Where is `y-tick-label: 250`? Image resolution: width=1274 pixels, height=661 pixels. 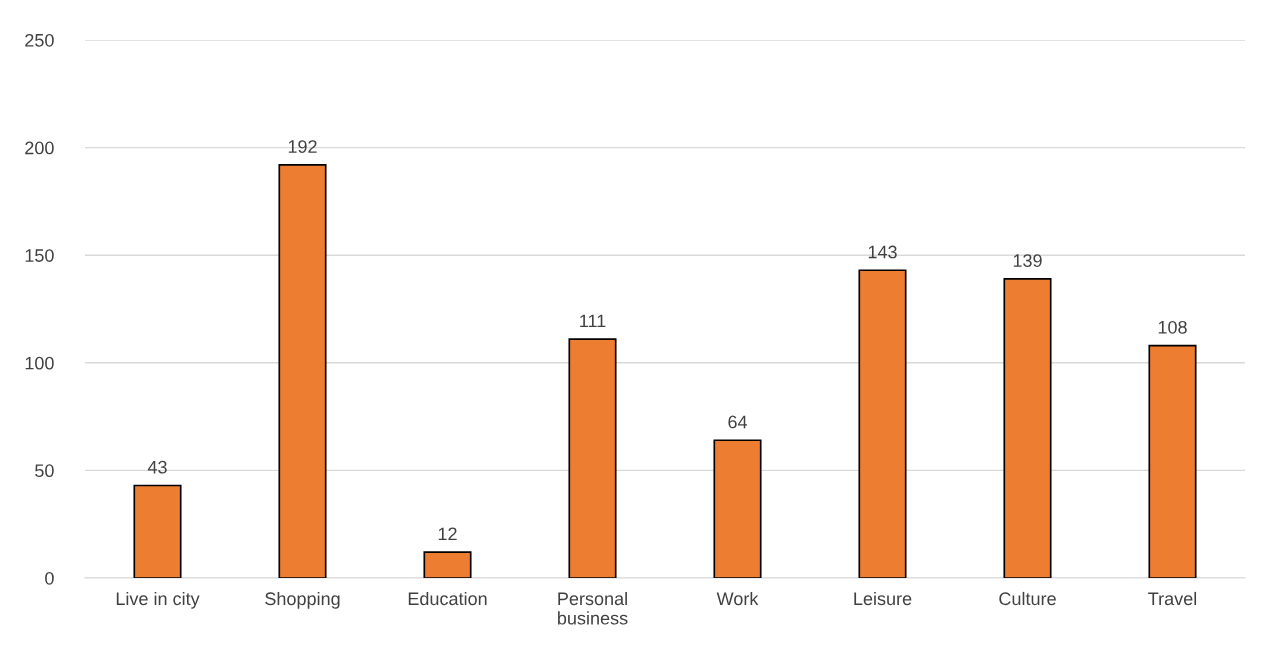 y-tick-label: 250 is located at coordinates (39, 40).